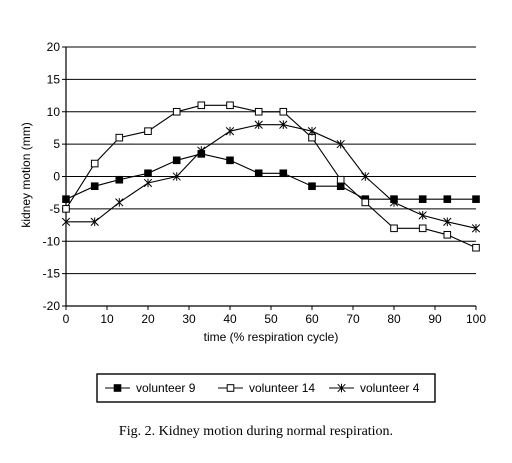 The height and width of the screenshot is (463, 512). I want to click on y-tick-label: 5, so click(56, 144).